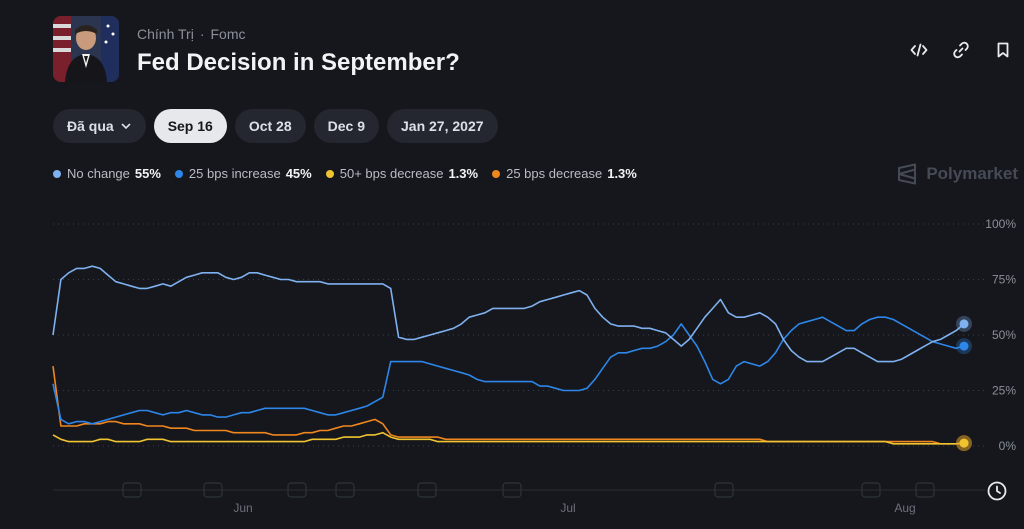 This screenshot has height=529, width=1024. Describe the element at coordinates (298, 62) in the screenshot. I see `page-title: Fed Decision in September?` at that location.